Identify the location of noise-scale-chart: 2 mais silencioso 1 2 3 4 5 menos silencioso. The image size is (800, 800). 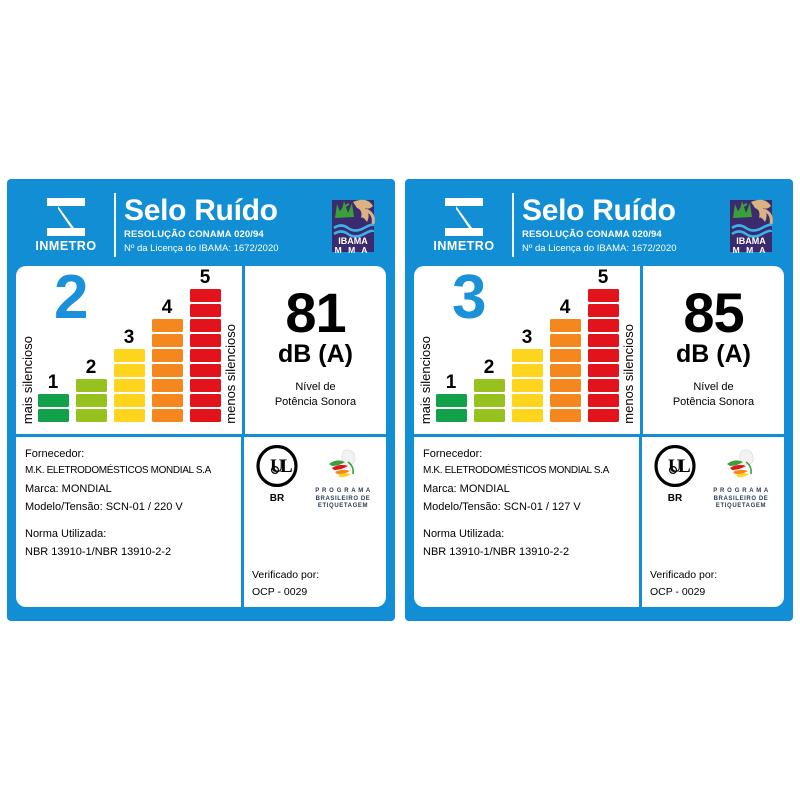
(129, 350).